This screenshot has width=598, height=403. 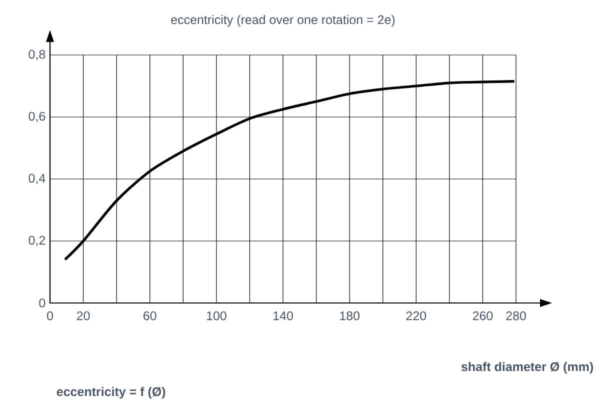 What do you see at coordinates (482, 315) in the screenshot?
I see `x-tick-label: 260` at bounding box center [482, 315].